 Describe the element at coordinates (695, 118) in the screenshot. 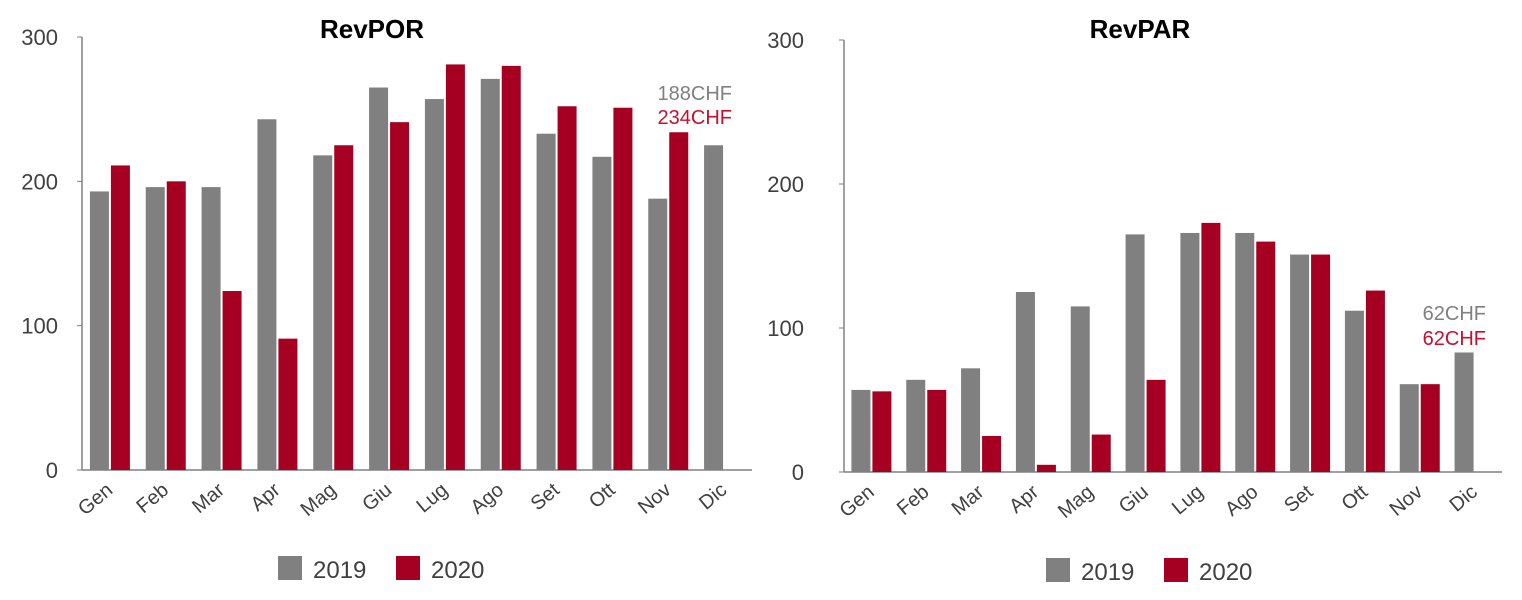

I see `annotation-2020: 234CHF` at that location.